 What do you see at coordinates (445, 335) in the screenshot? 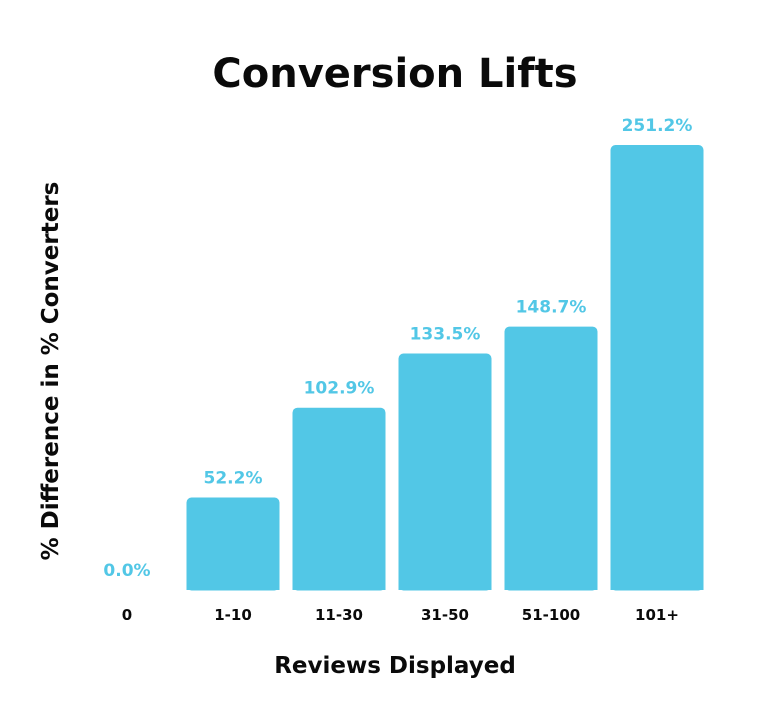
I see `data-label: 133.5%` at bounding box center [445, 335].